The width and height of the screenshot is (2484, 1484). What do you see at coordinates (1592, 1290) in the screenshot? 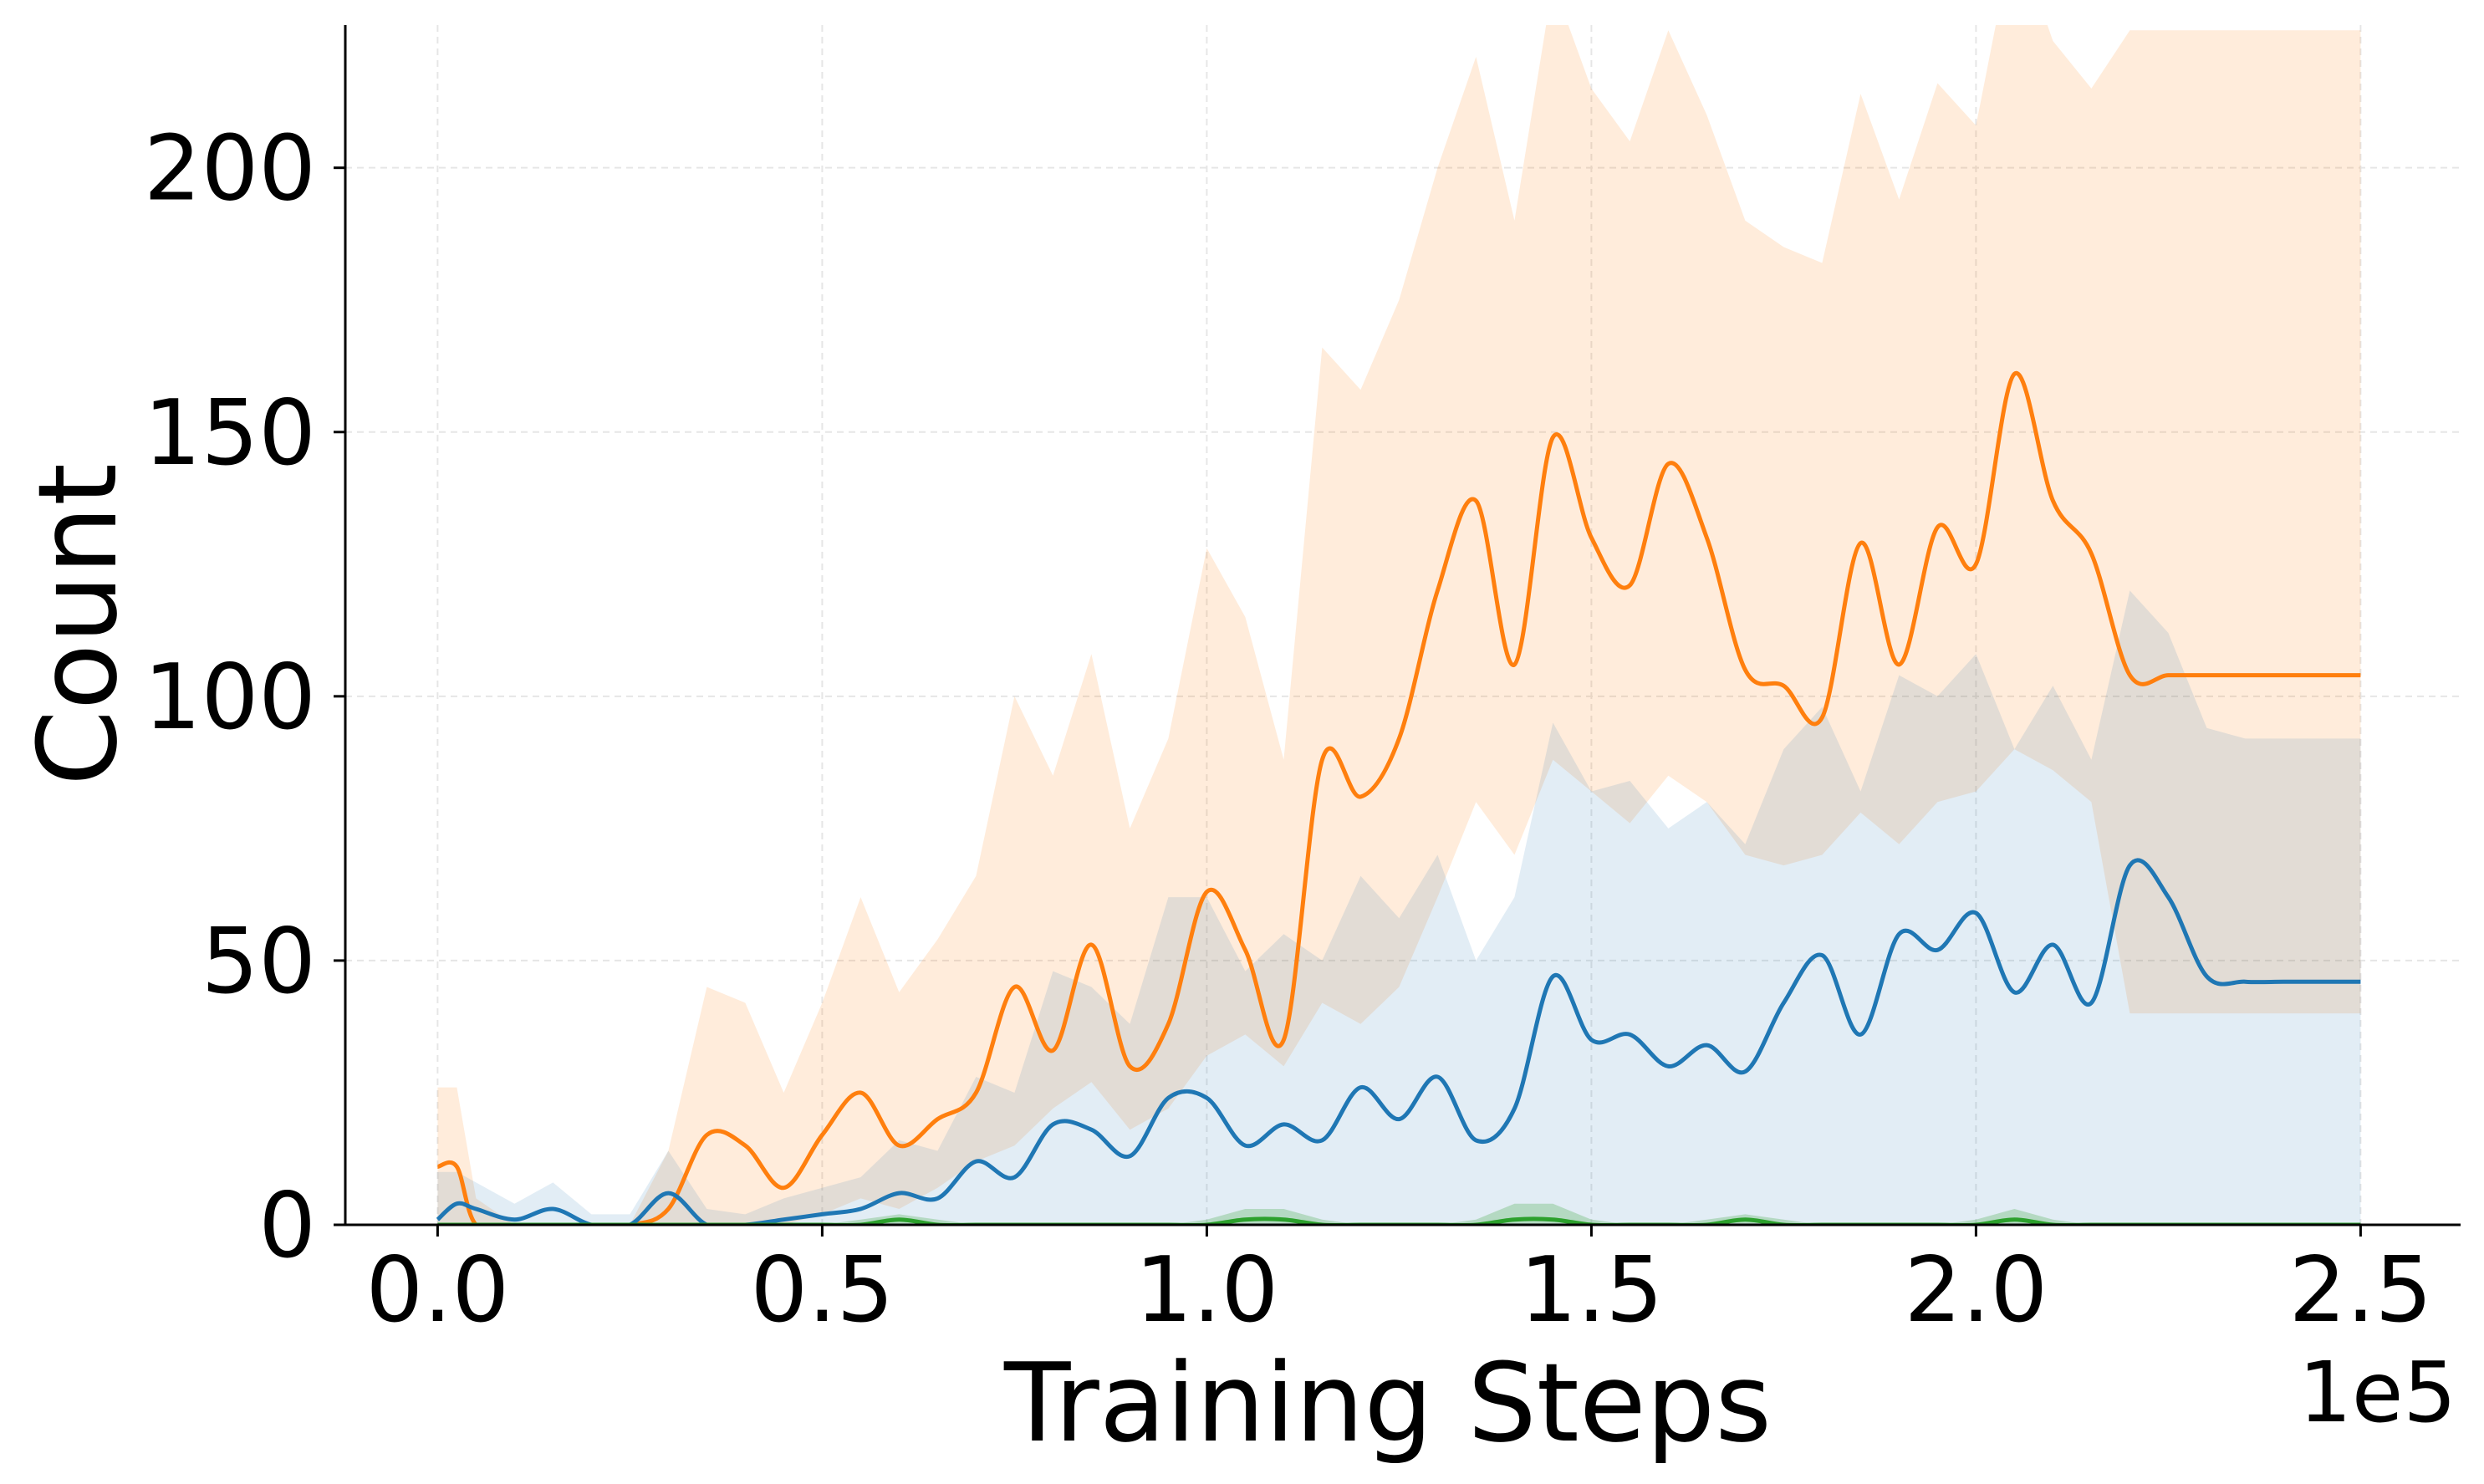
I see `x-tick-label: 1.5` at bounding box center [1592, 1290].